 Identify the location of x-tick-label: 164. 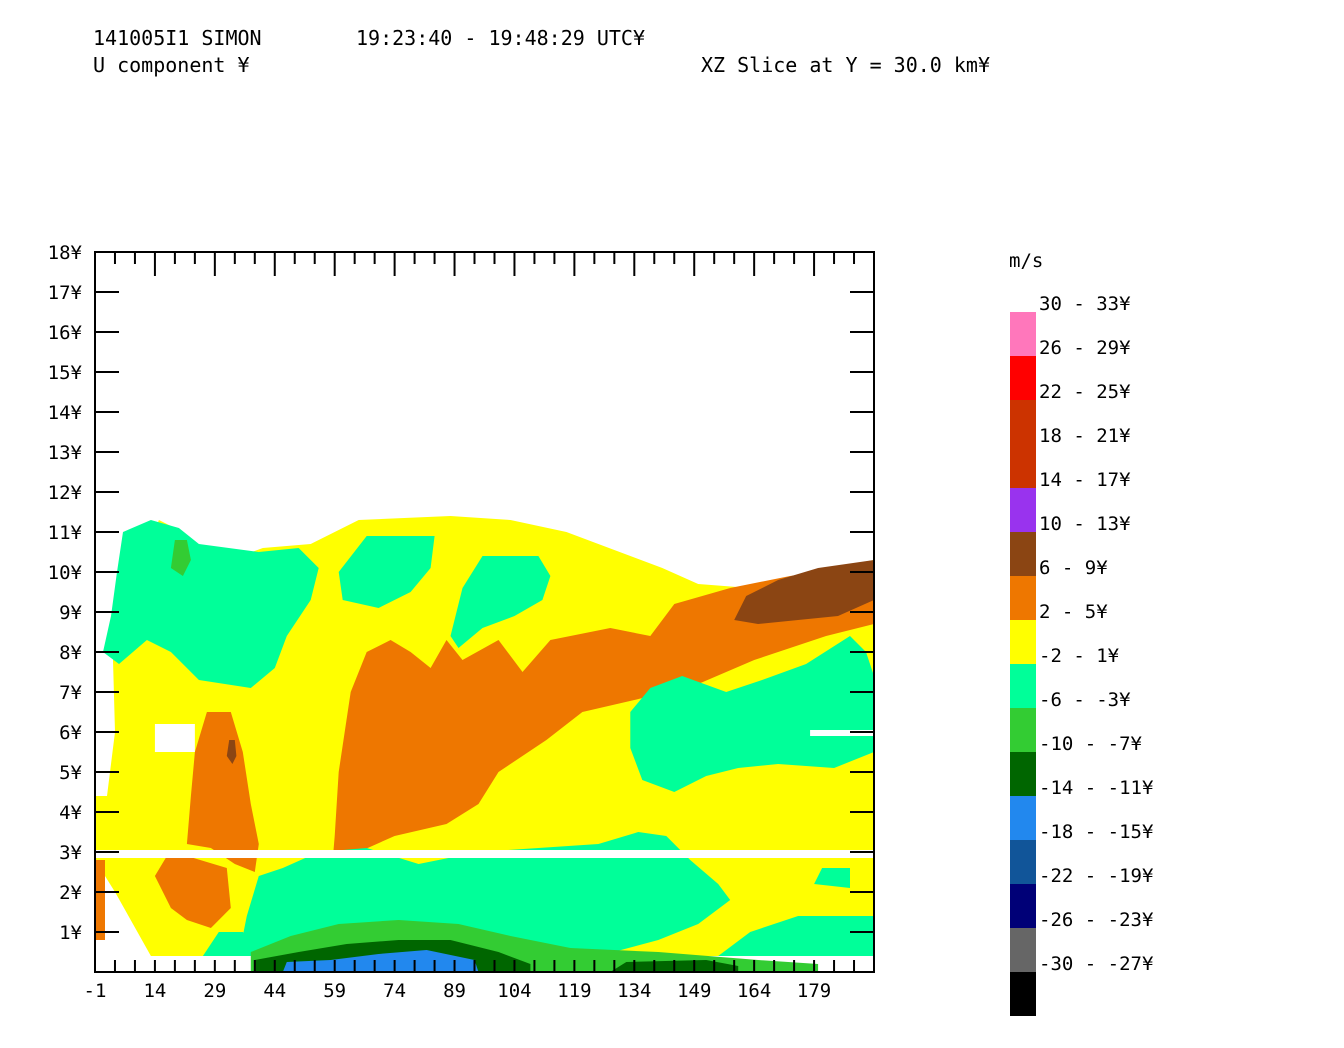
(754, 991).